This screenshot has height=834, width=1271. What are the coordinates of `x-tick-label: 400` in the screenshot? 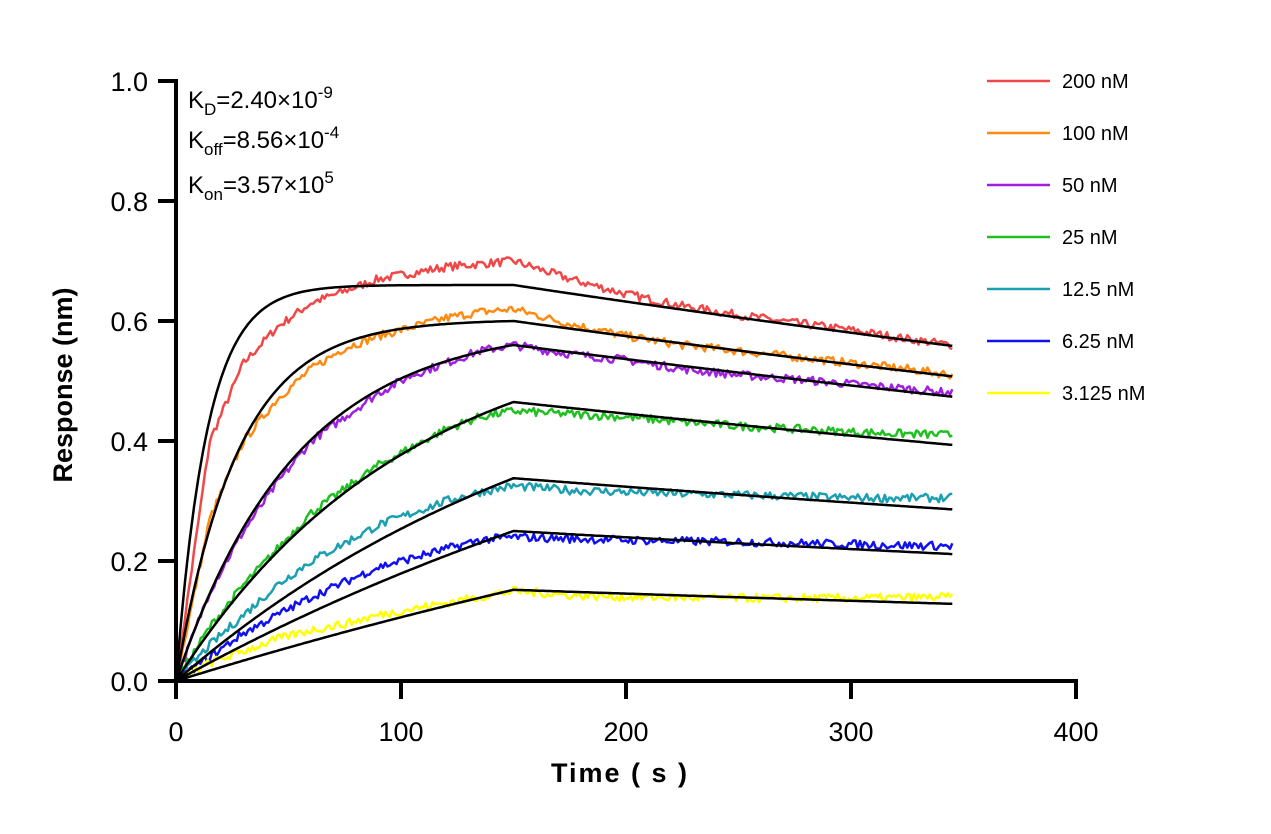 It's located at (1075, 732).